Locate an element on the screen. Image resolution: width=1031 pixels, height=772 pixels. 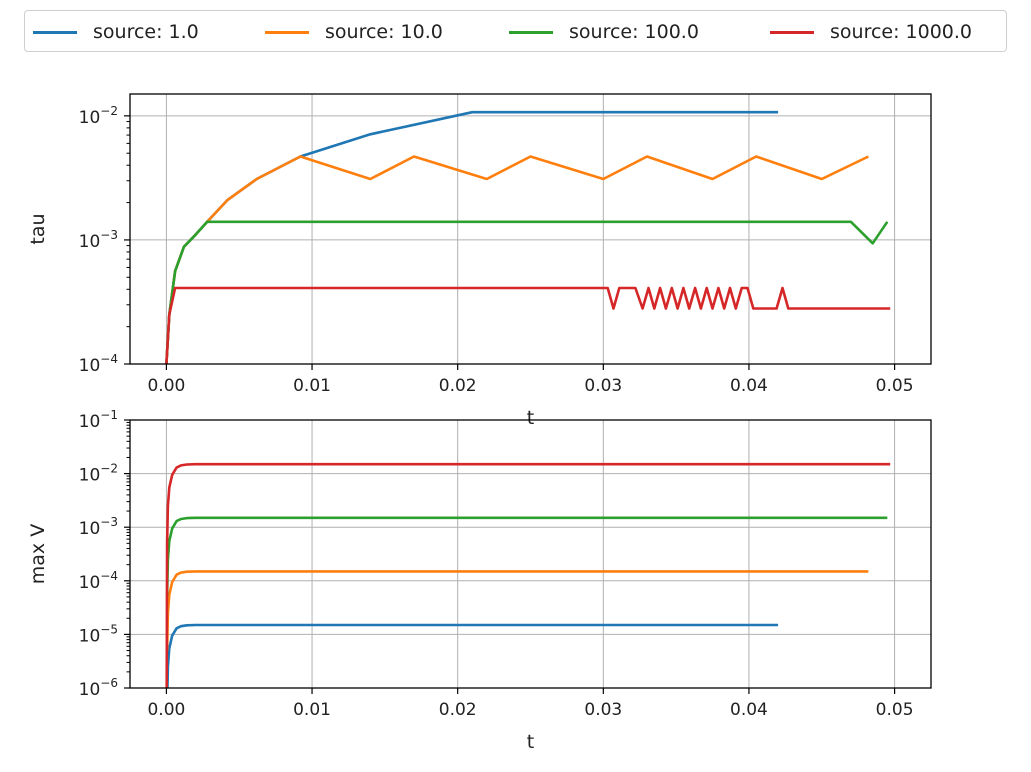
legend-label: source: 1.0 is located at coordinates (146, 32).